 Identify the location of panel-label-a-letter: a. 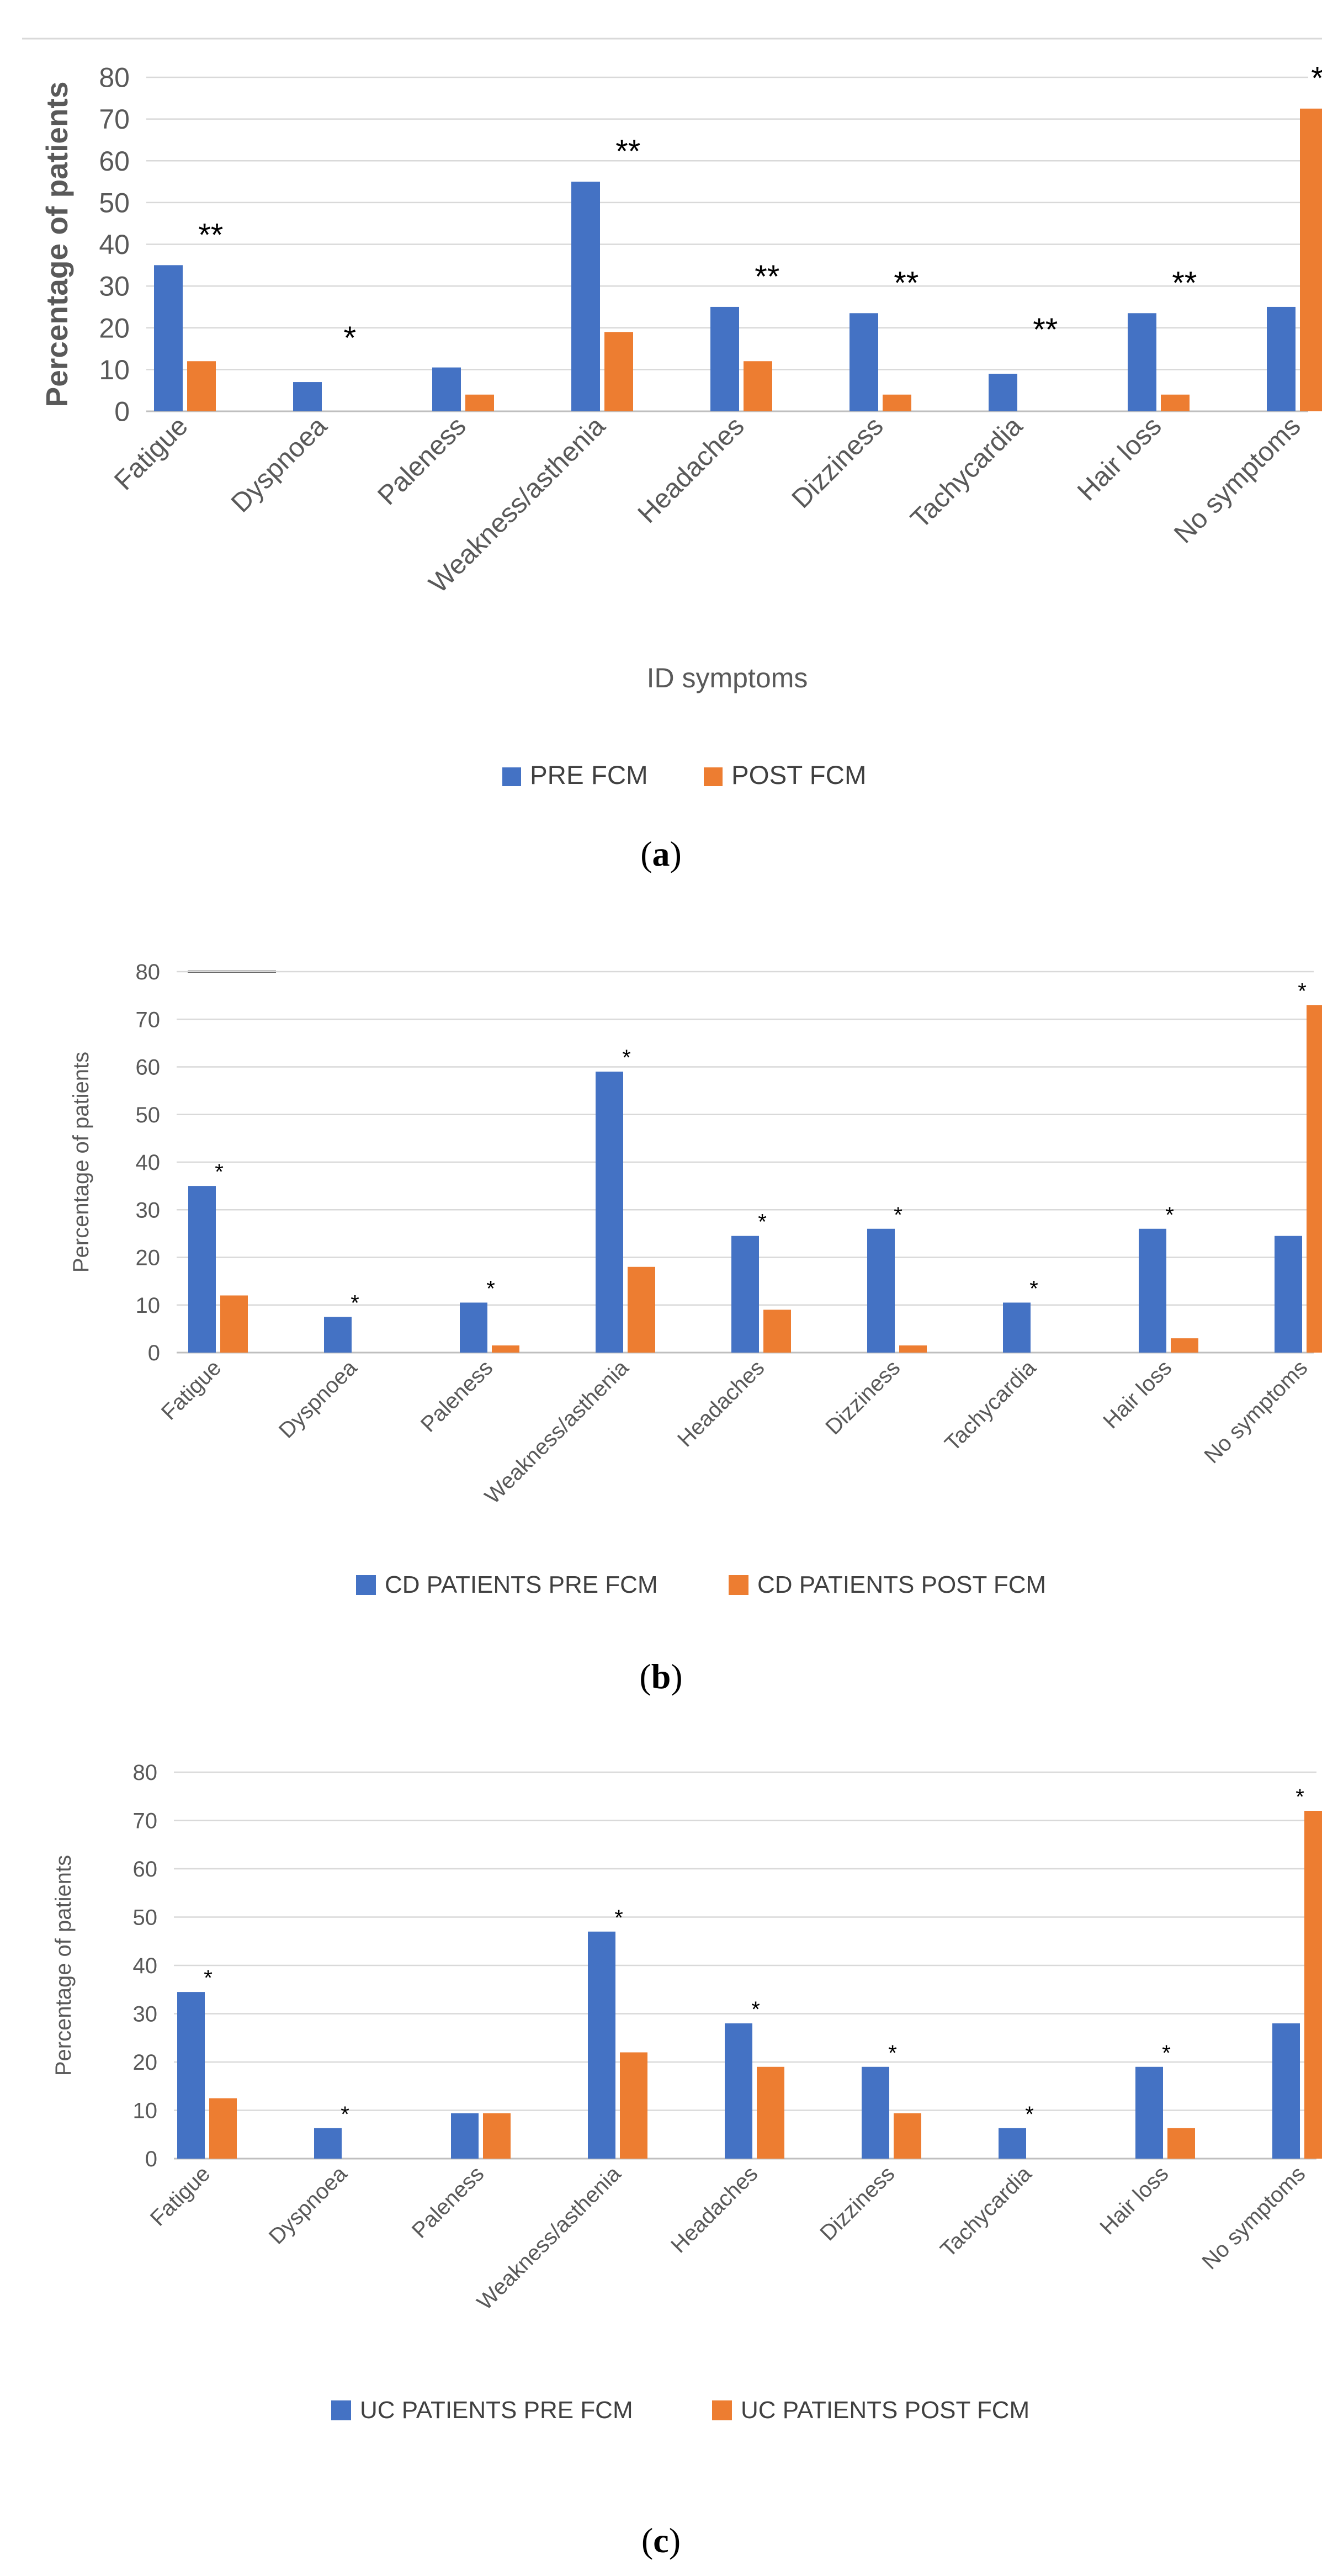
(661, 853).